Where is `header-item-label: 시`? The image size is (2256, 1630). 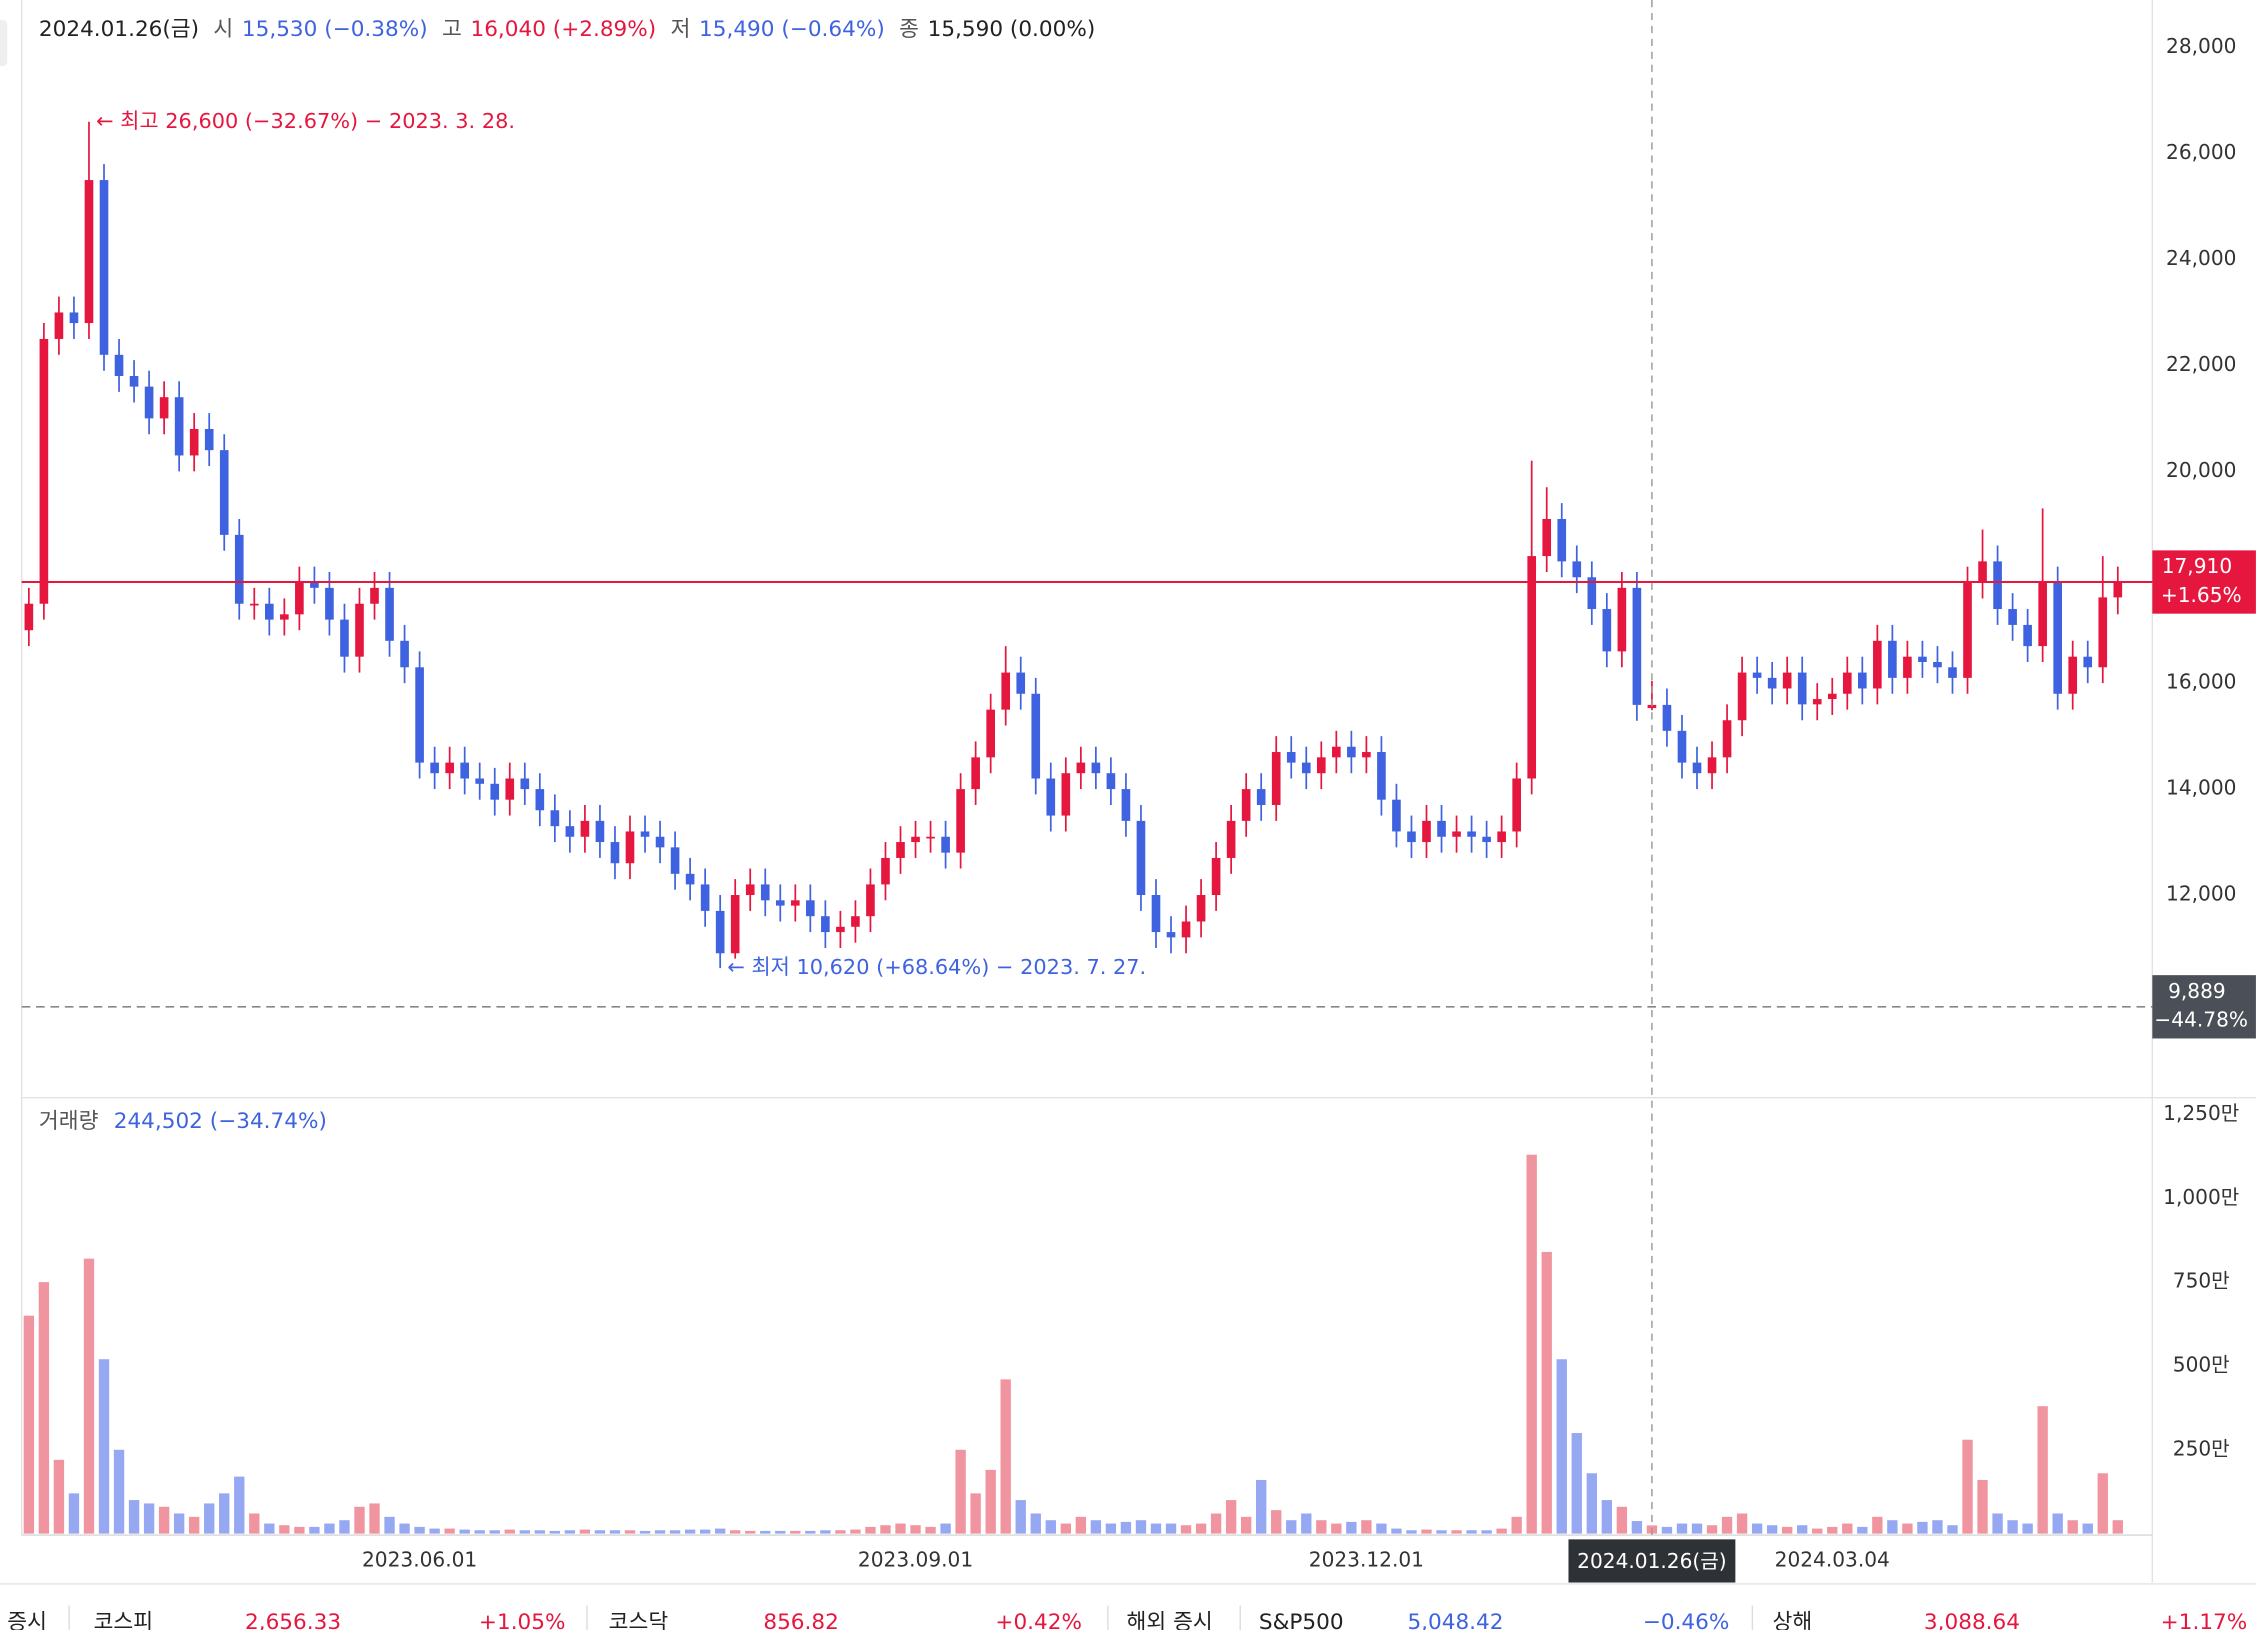 header-item-label: 시 is located at coordinates (223, 29).